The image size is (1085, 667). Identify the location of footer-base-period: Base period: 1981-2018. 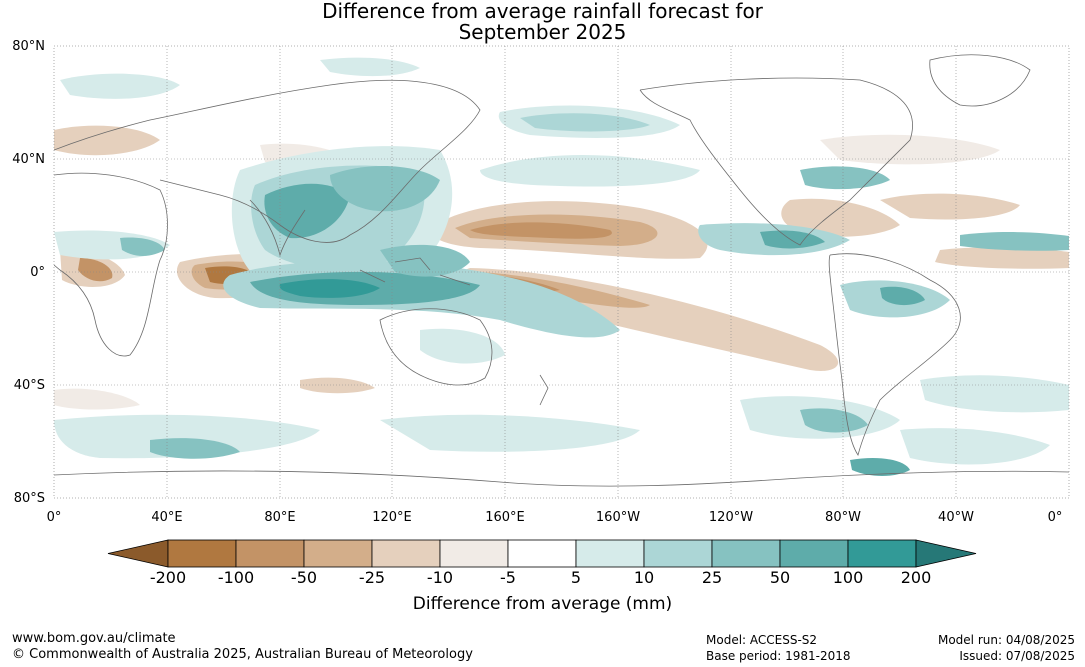
(778, 656).